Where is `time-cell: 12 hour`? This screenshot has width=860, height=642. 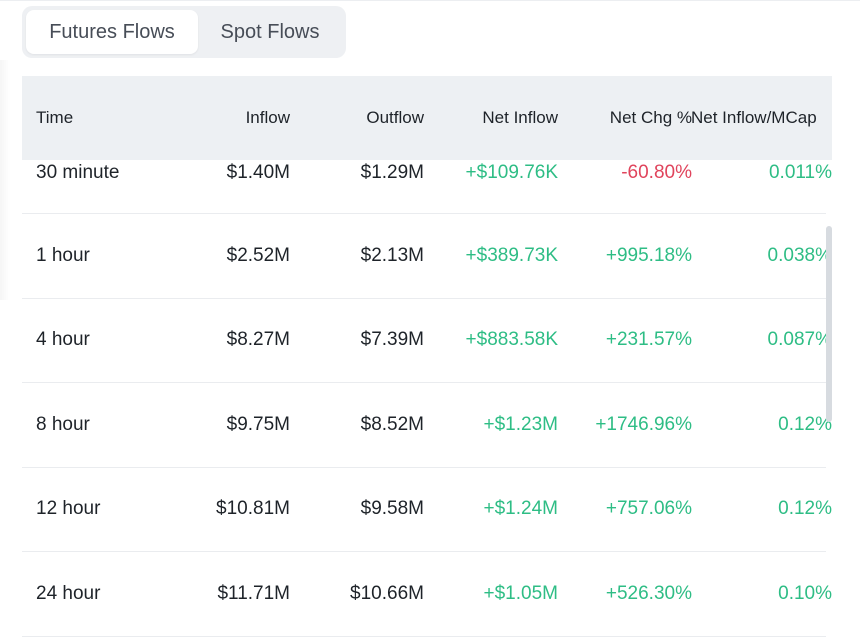
time-cell: 12 hour is located at coordinates (68, 509).